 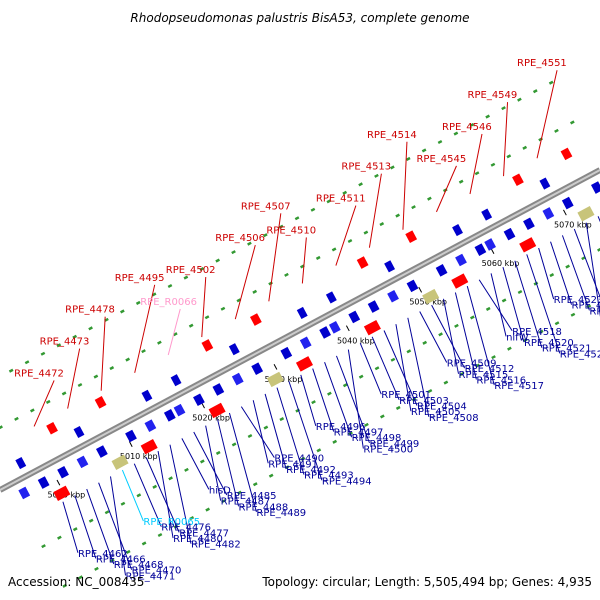 What do you see at coordinates (580, 354) in the screenshot?
I see `gene-label: RPE_4522` at bounding box center [580, 354].